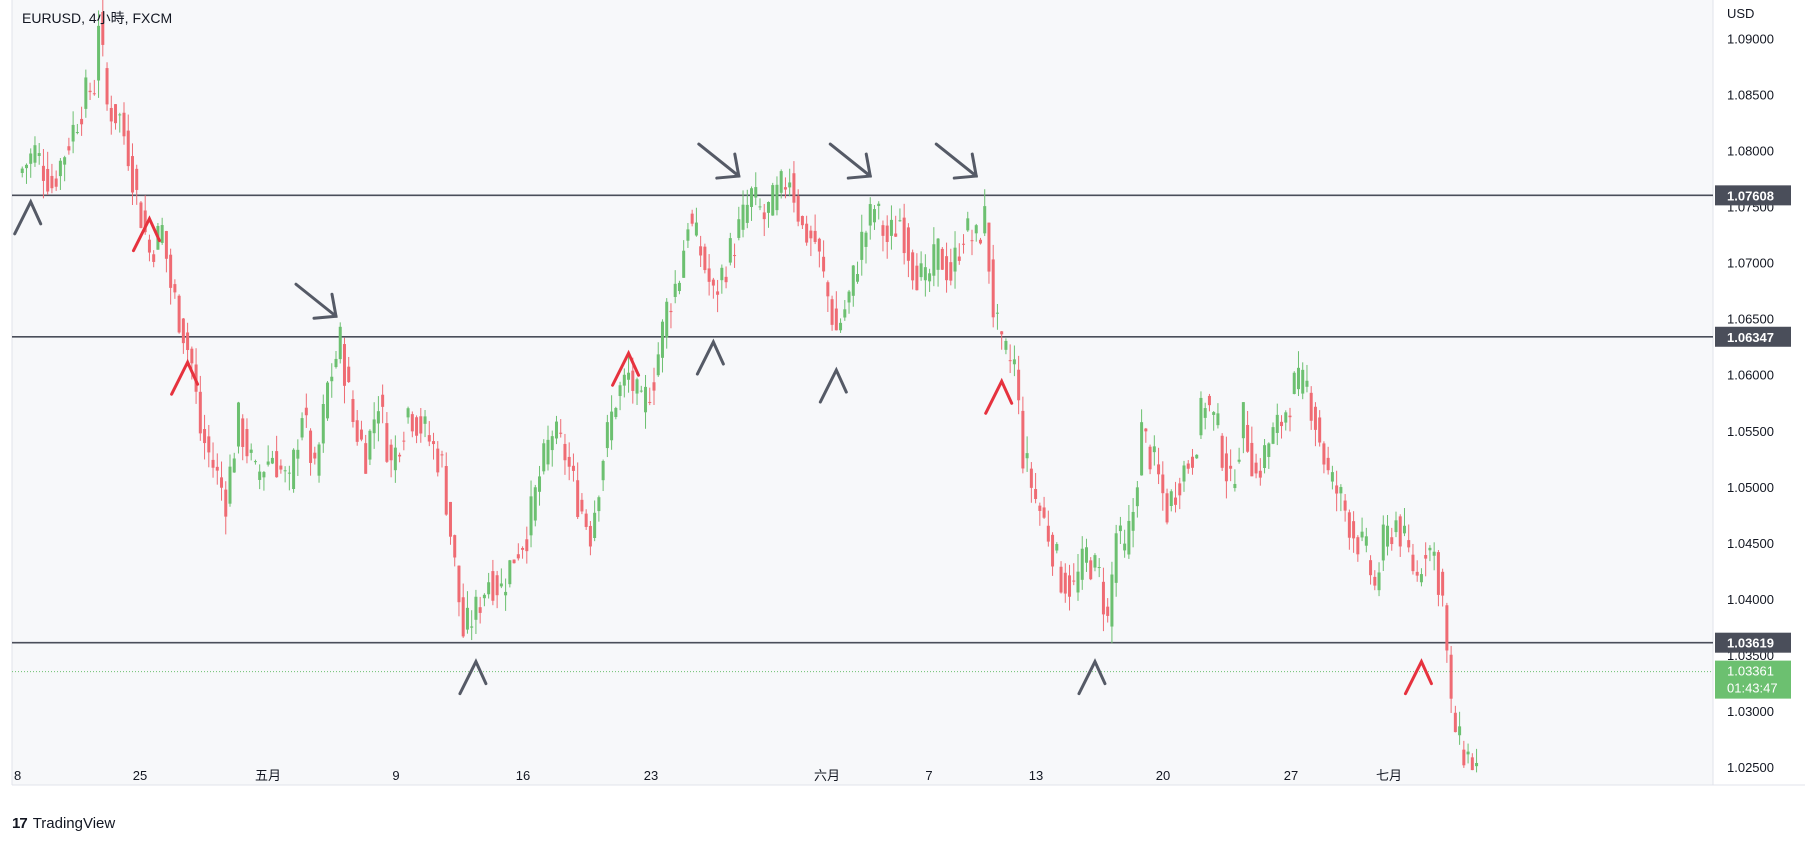 This screenshot has width=1805, height=843. What do you see at coordinates (827, 775) in the screenshot?
I see `x-tick-label: 六月` at bounding box center [827, 775].